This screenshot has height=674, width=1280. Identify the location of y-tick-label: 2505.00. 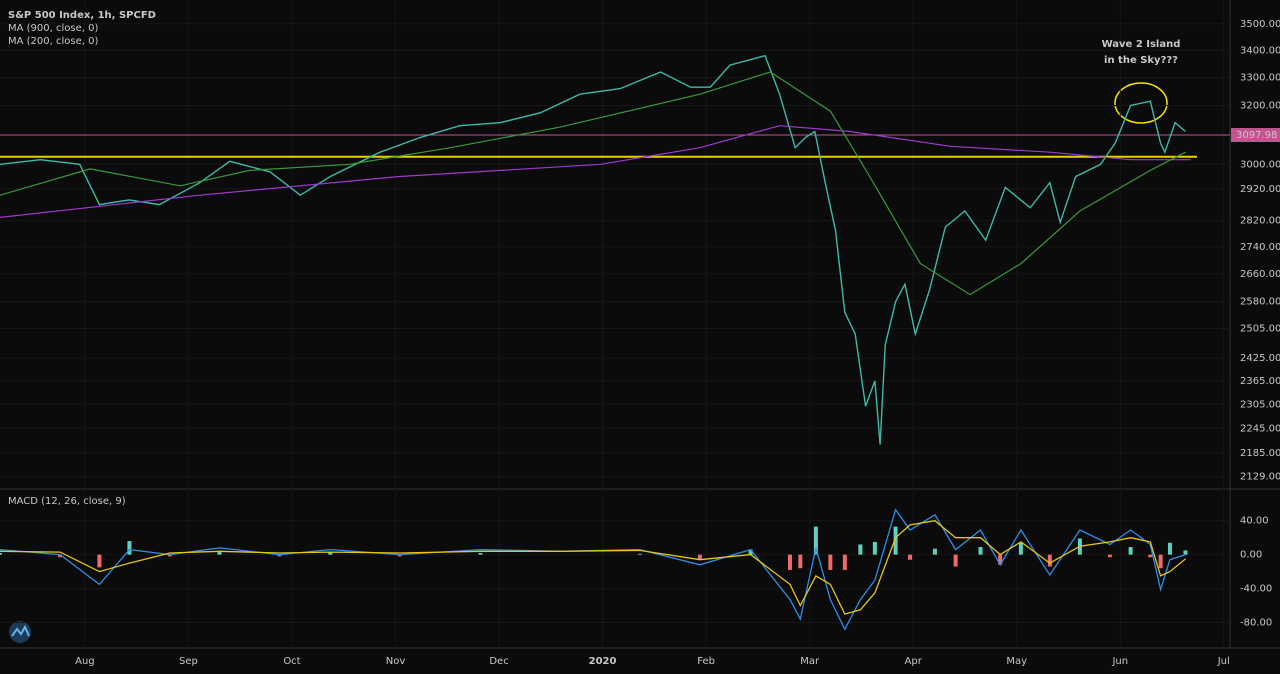
(1260, 329).